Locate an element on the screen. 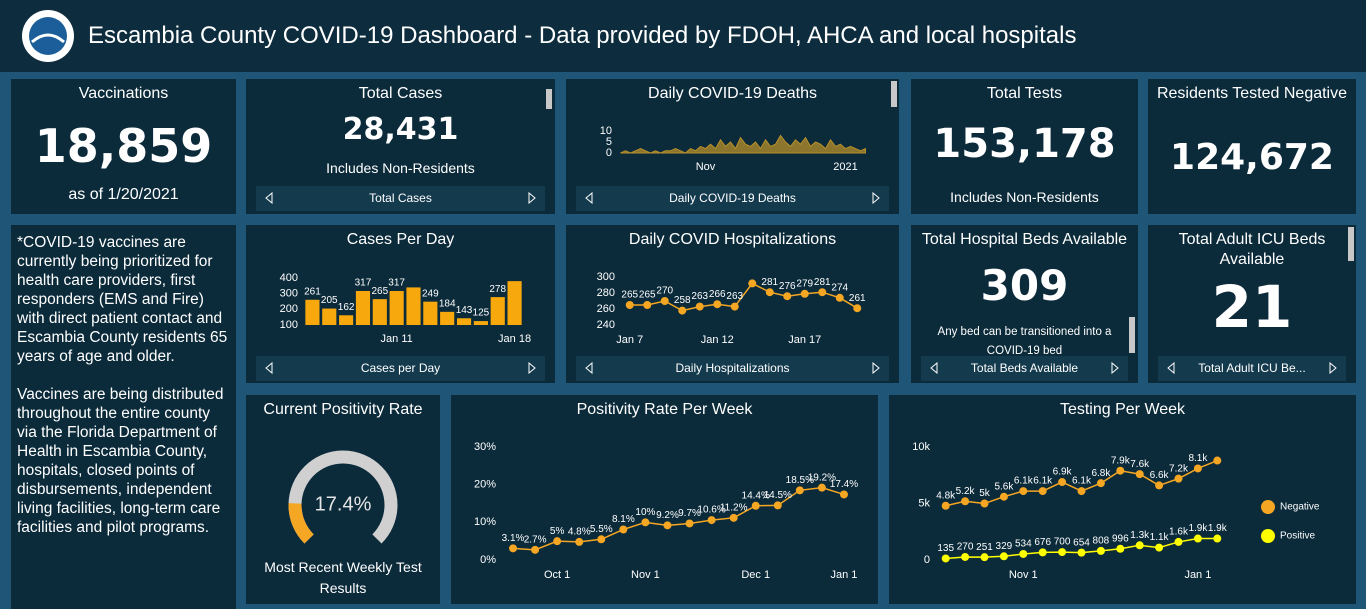 The image size is (1366, 609). data-label: 276 is located at coordinates (787, 286).